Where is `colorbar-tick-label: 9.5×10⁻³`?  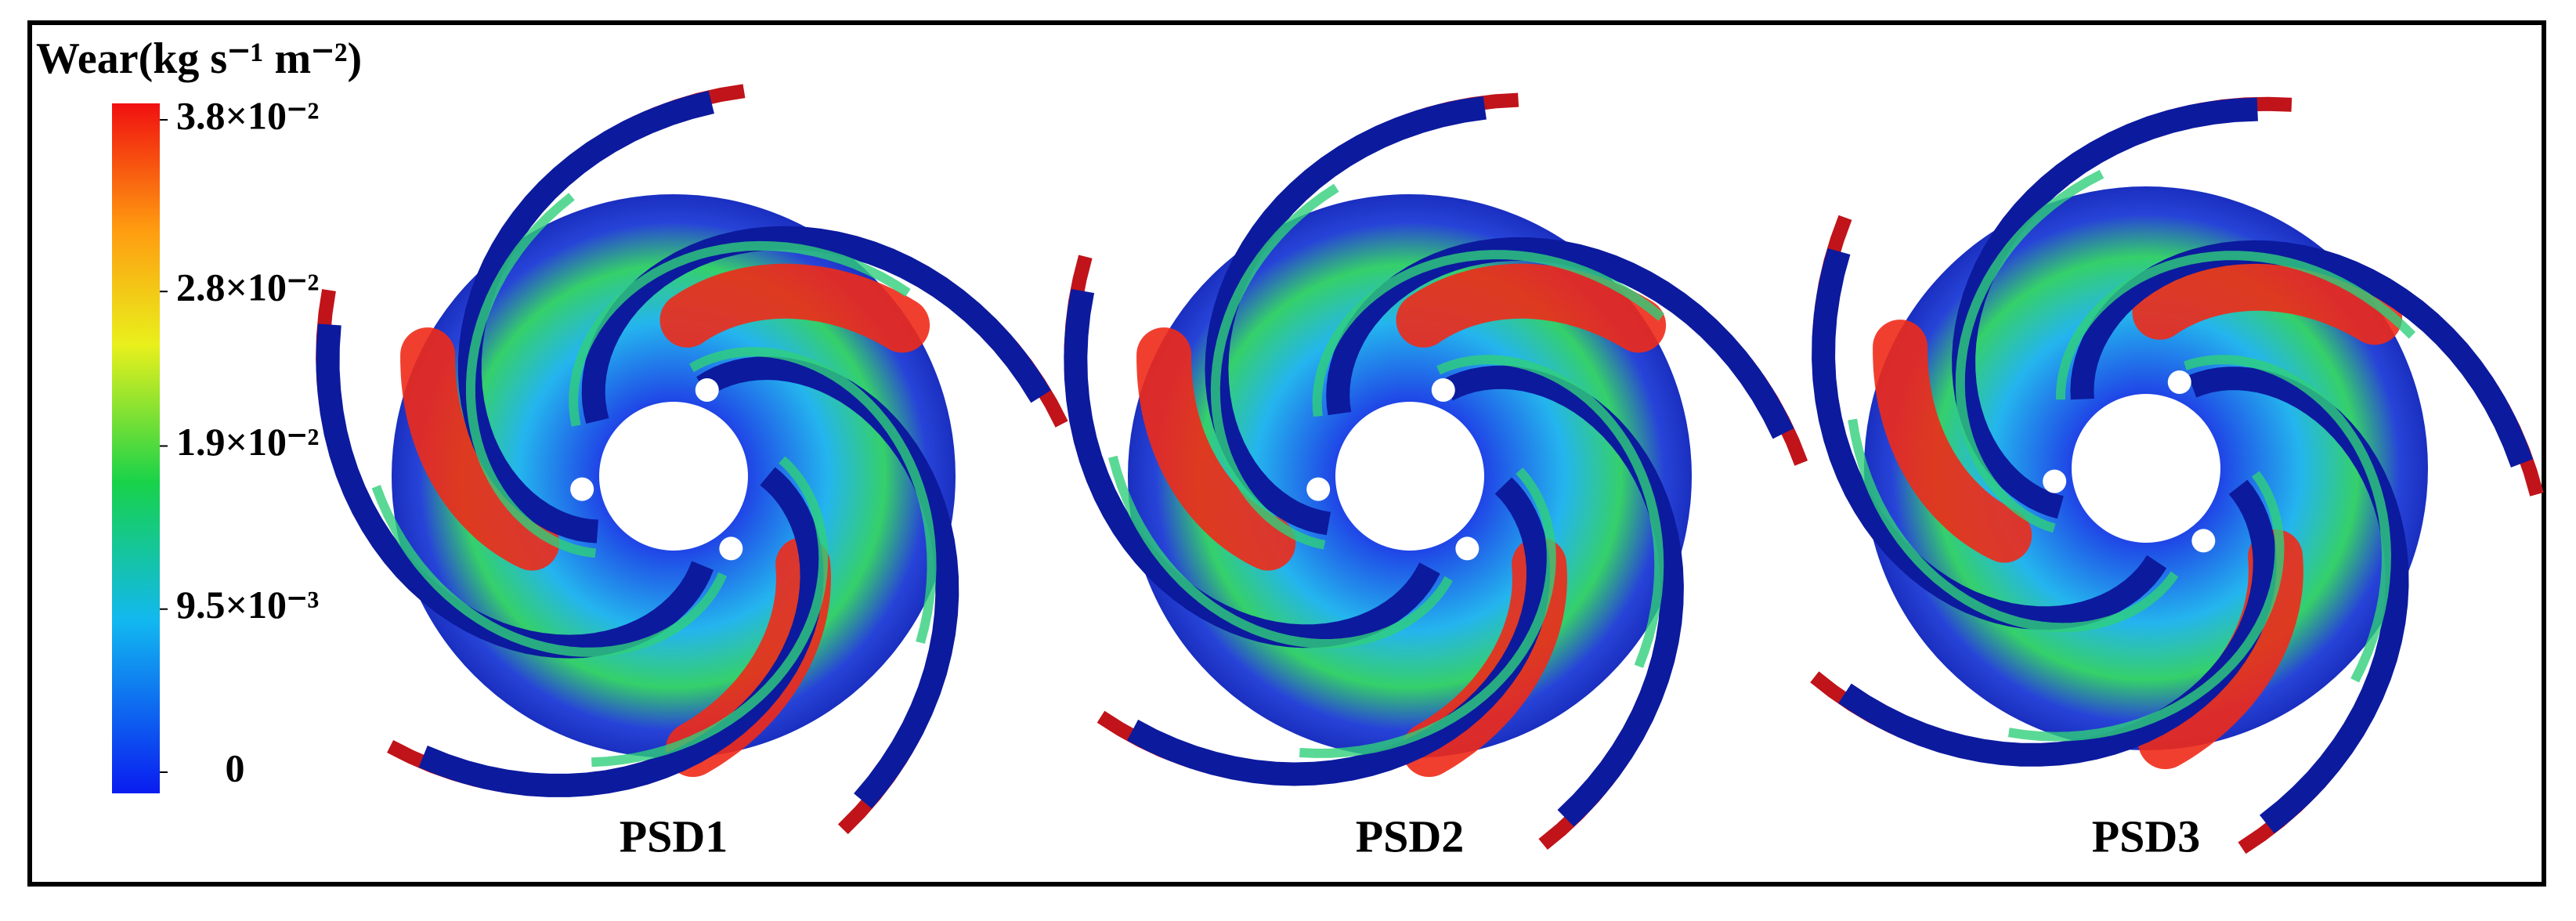 colorbar-tick-label: 9.5×10⁻³ is located at coordinates (247, 605).